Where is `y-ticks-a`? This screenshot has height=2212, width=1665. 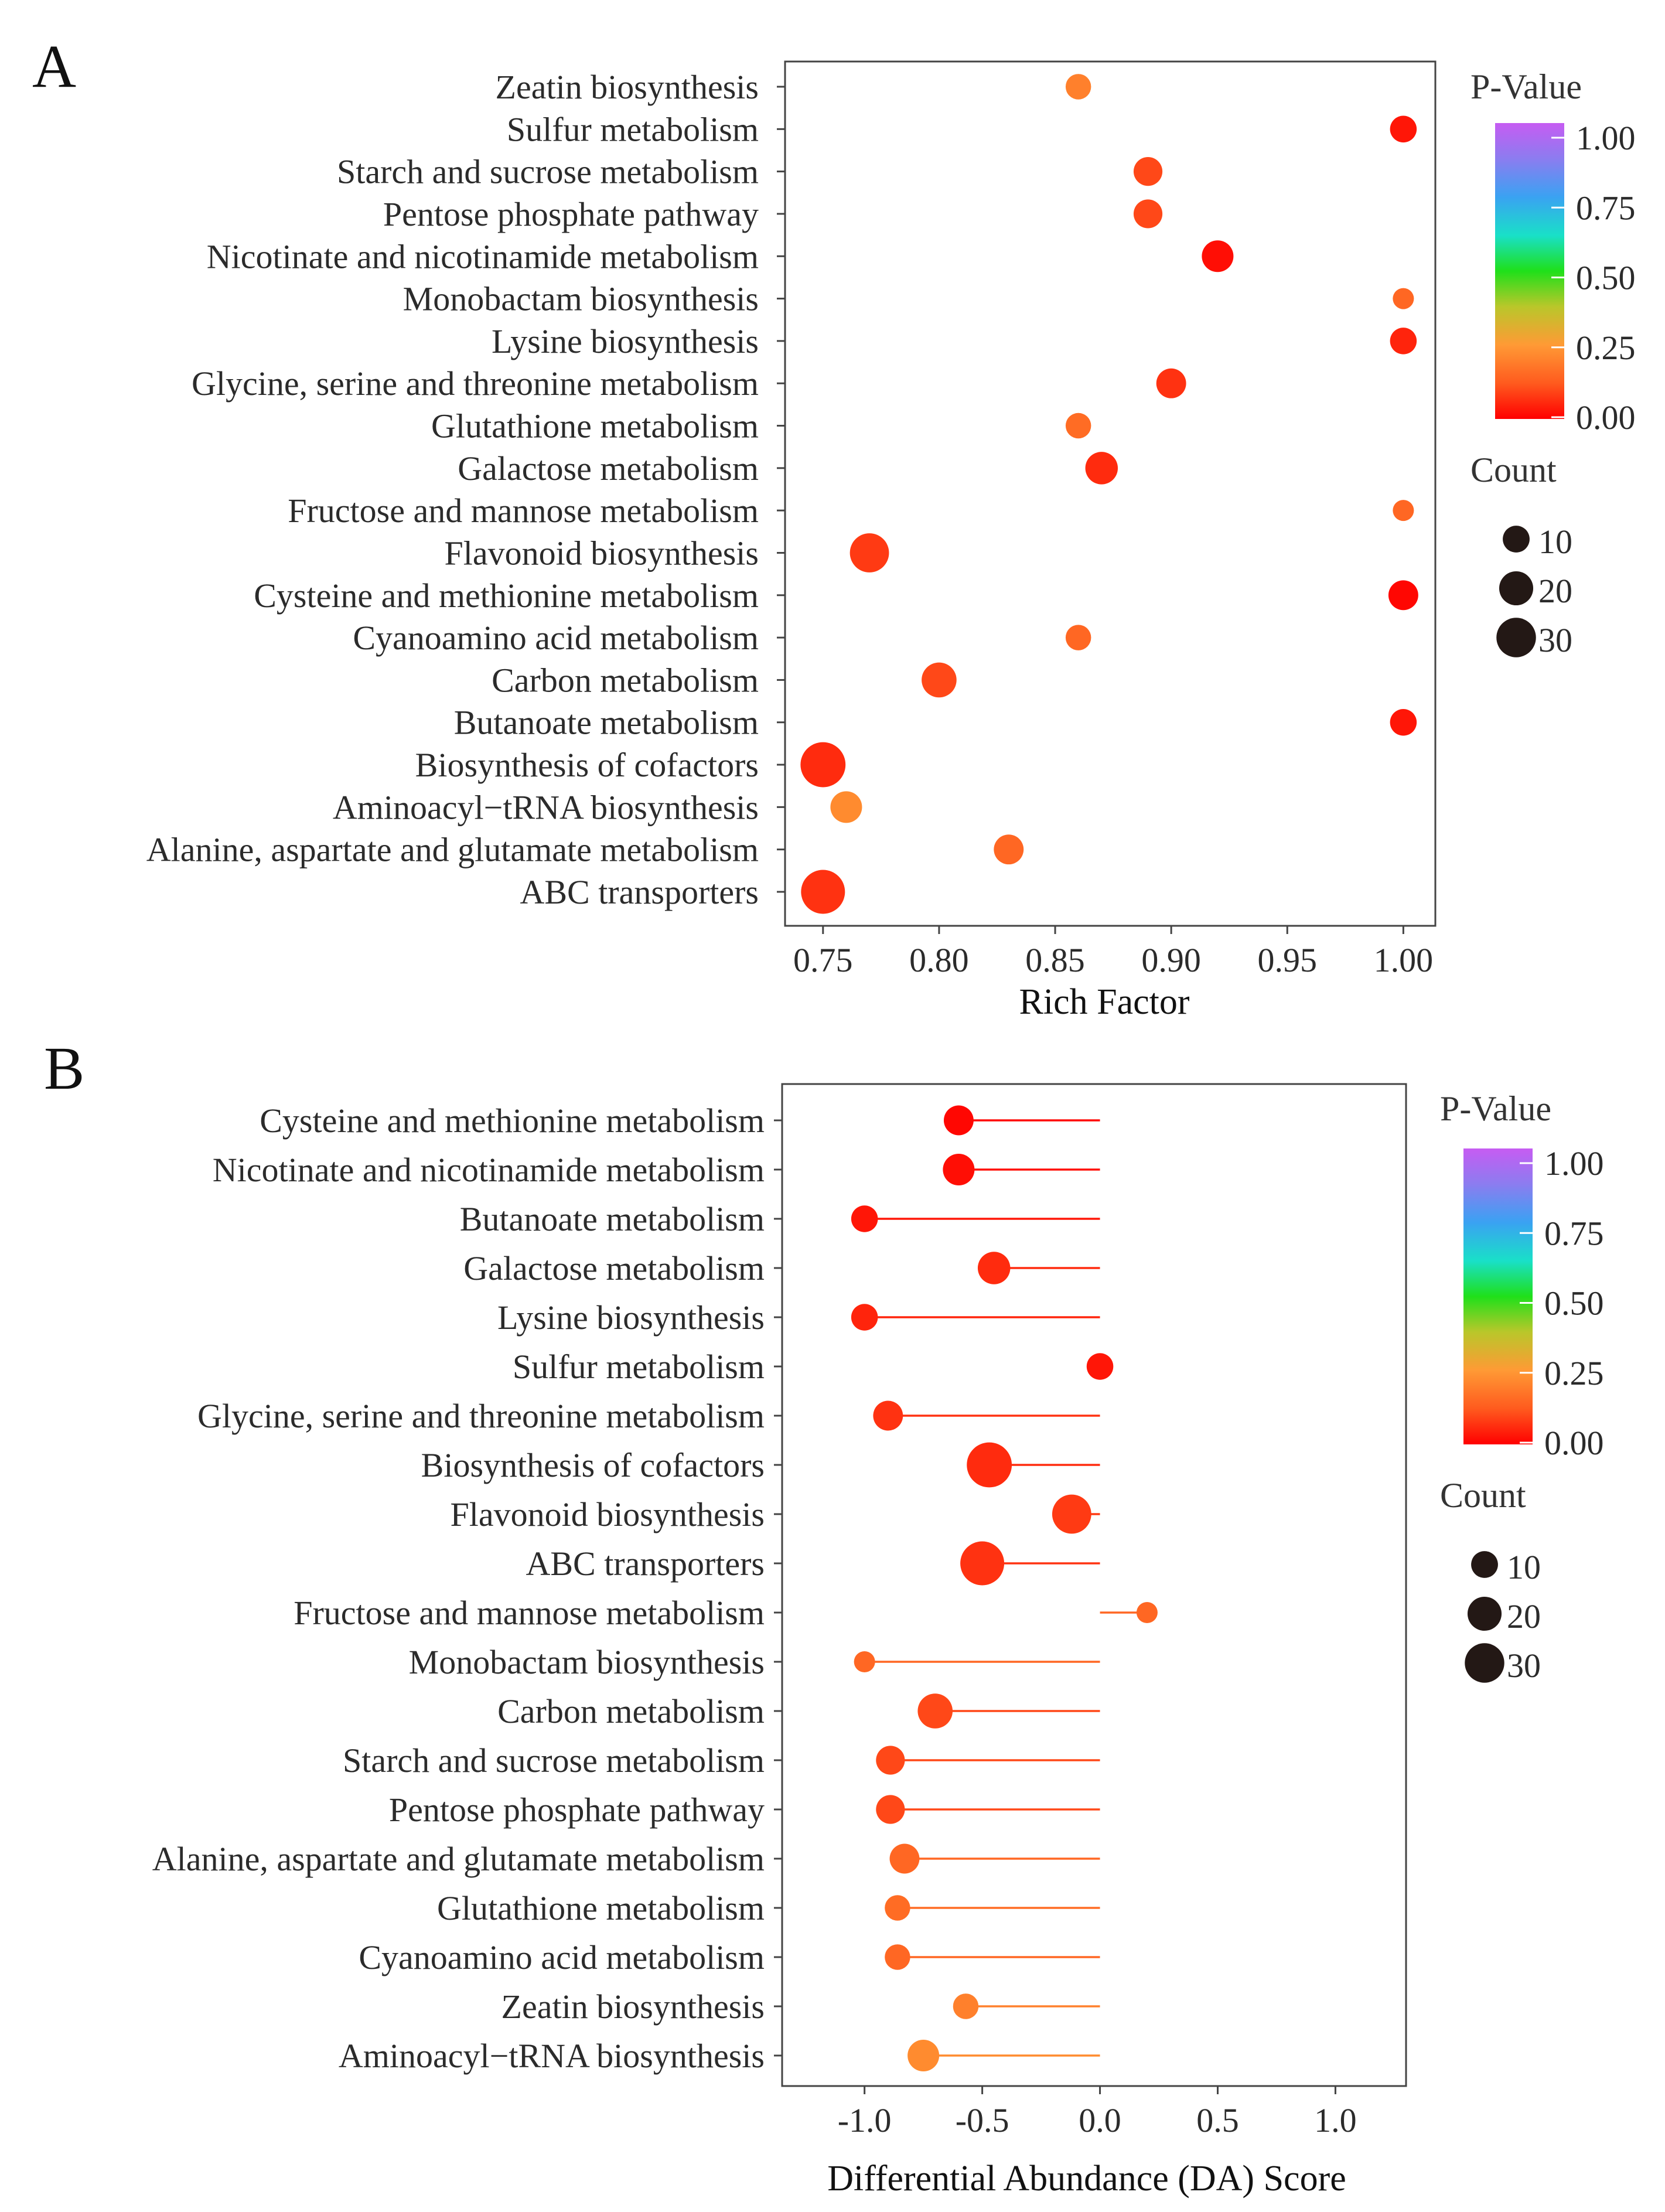 y-ticks-a is located at coordinates (781, 489).